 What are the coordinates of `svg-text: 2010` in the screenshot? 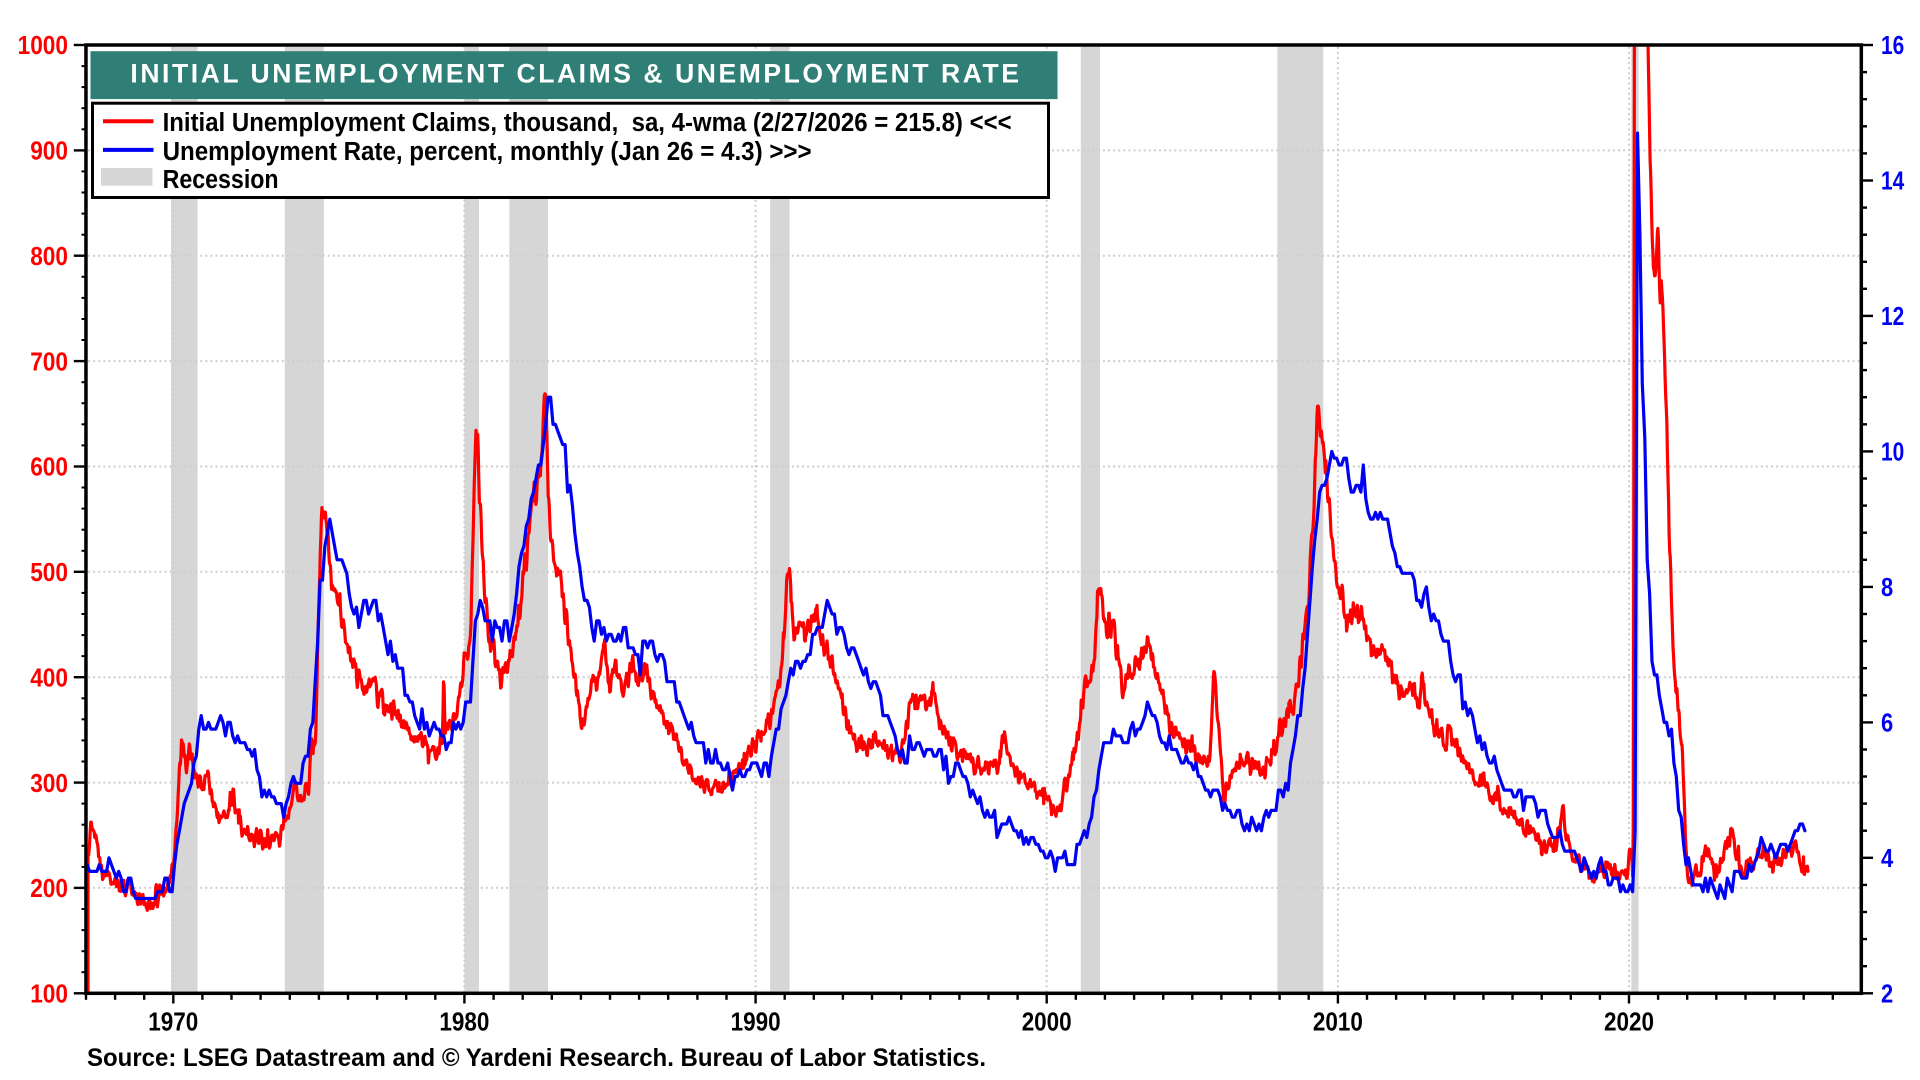 It's located at (1338, 1023).